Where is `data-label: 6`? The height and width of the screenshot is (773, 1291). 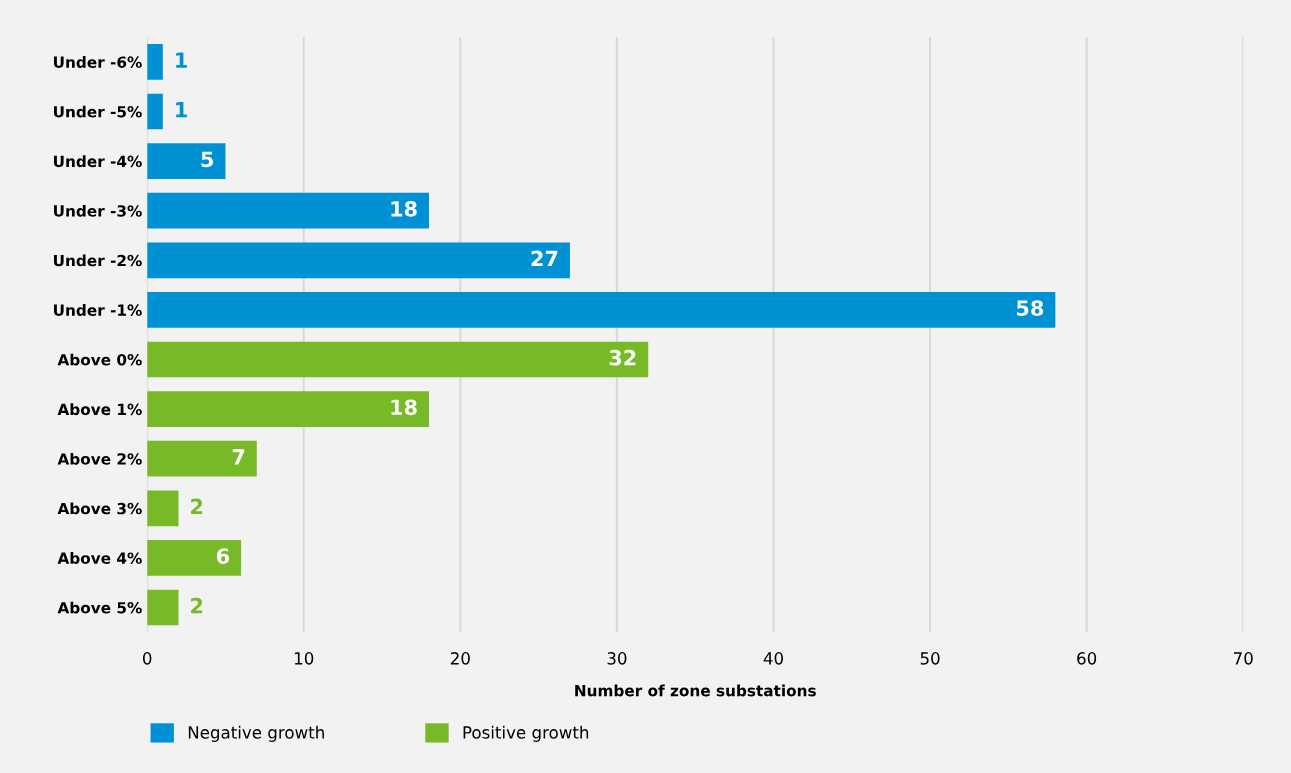 data-label: 6 is located at coordinates (223, 556).